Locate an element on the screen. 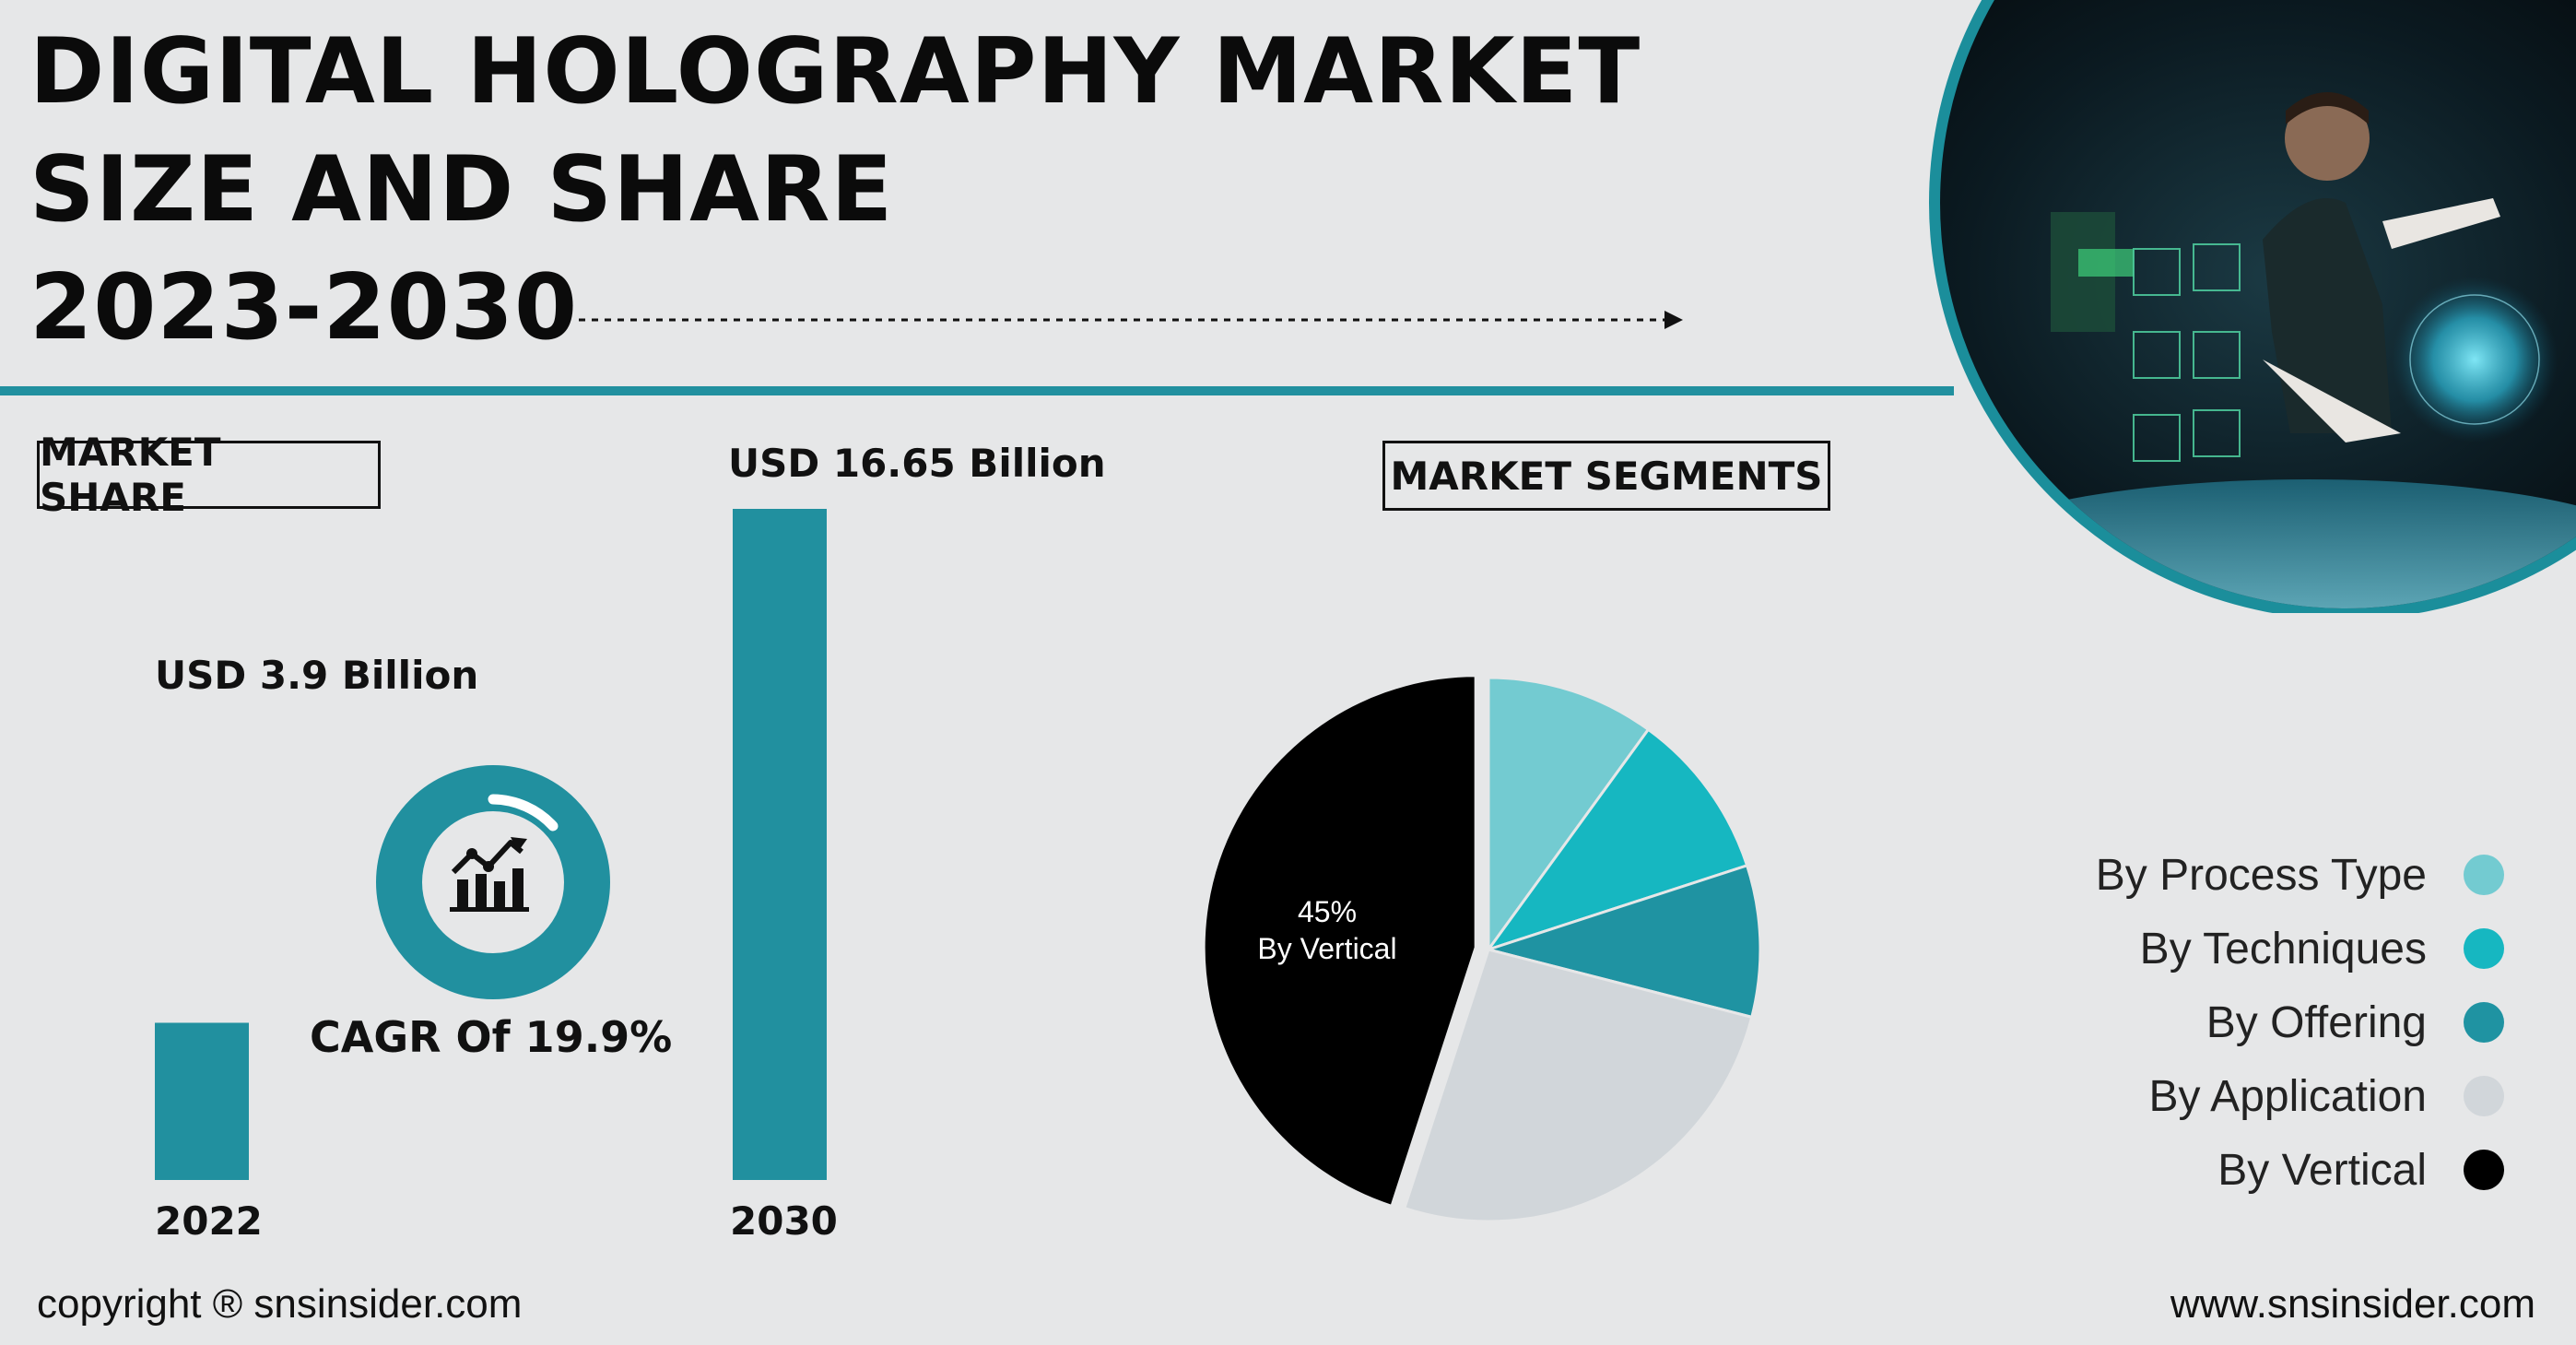 This screenshot has height=1345, width=2576. market-segments-label: MARKET SEGMENTS is located at coordinates (1606, 476).